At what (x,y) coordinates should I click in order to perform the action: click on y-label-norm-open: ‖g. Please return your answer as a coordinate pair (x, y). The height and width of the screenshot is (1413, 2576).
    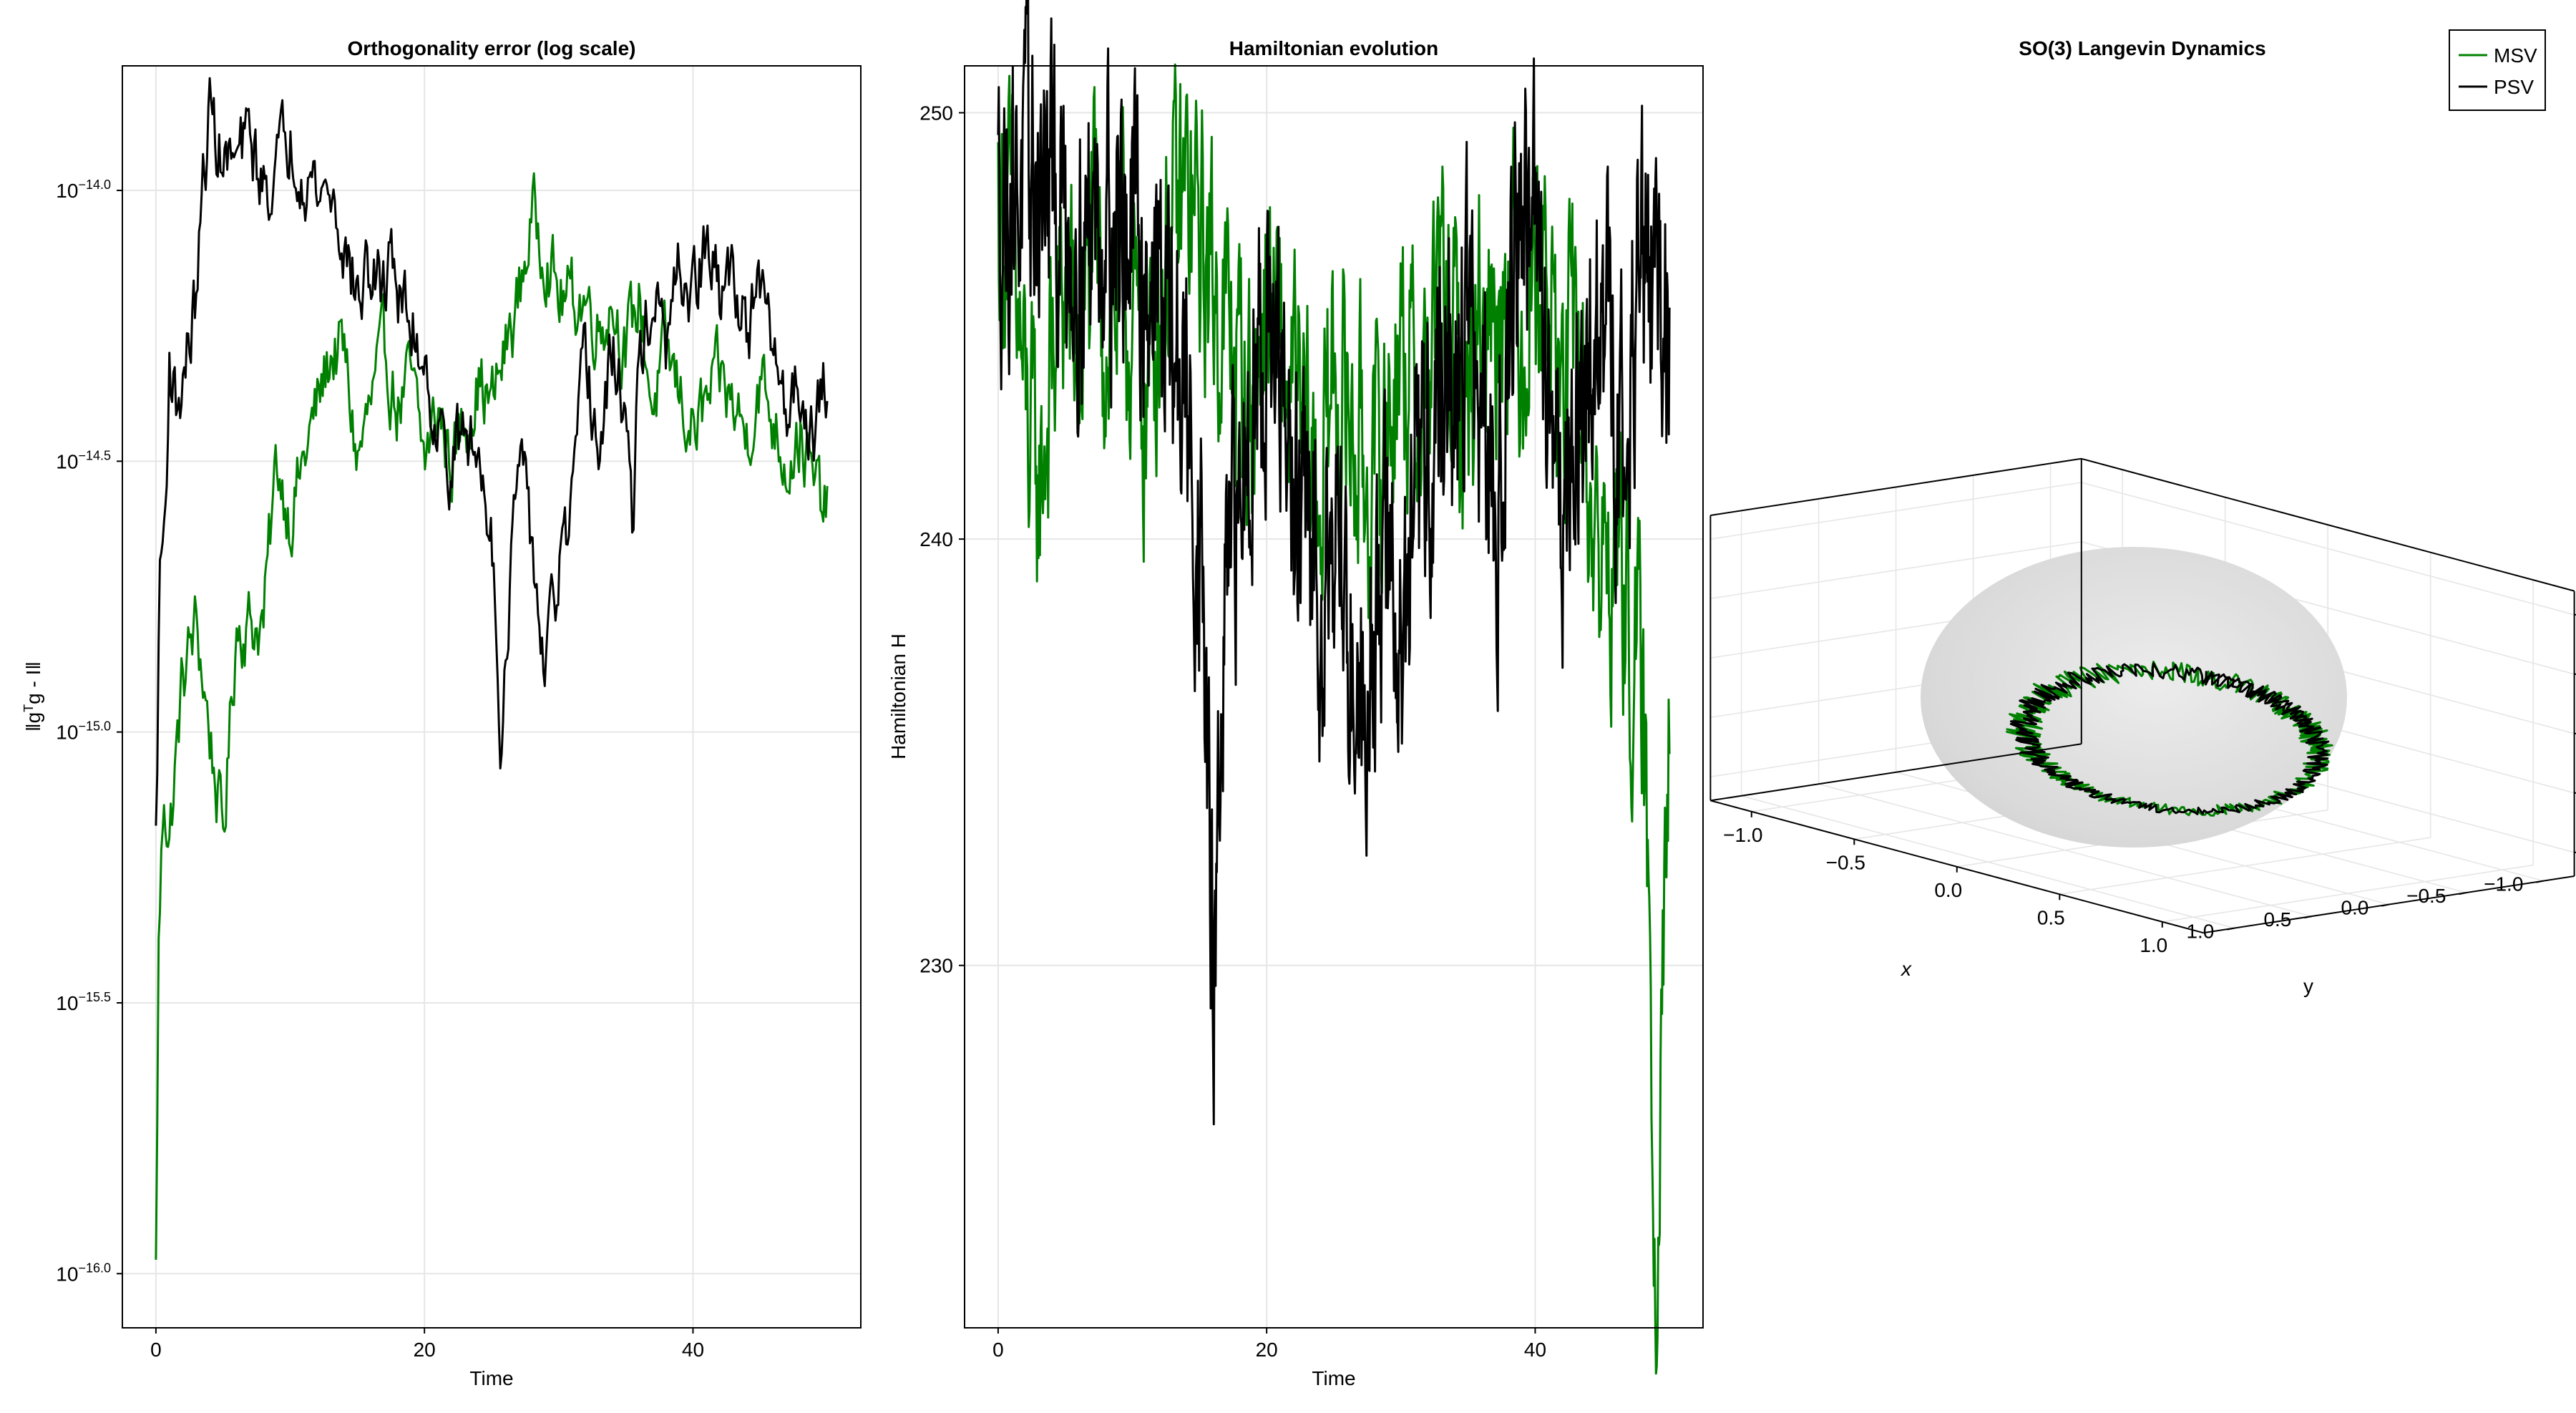
    Looking at the image, I should click on (33, 722).